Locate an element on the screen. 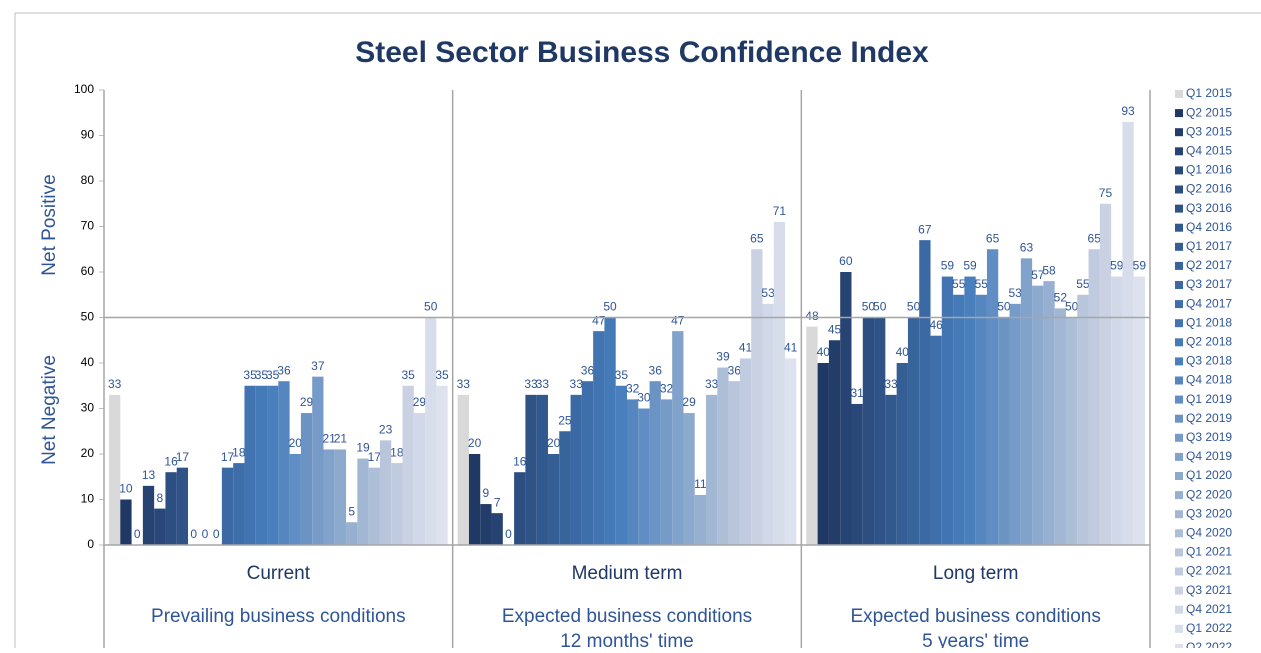 Image resolution: width=1261 pixels, height=653 pixels. data-label: 30 is located at coordinates (644, 398).